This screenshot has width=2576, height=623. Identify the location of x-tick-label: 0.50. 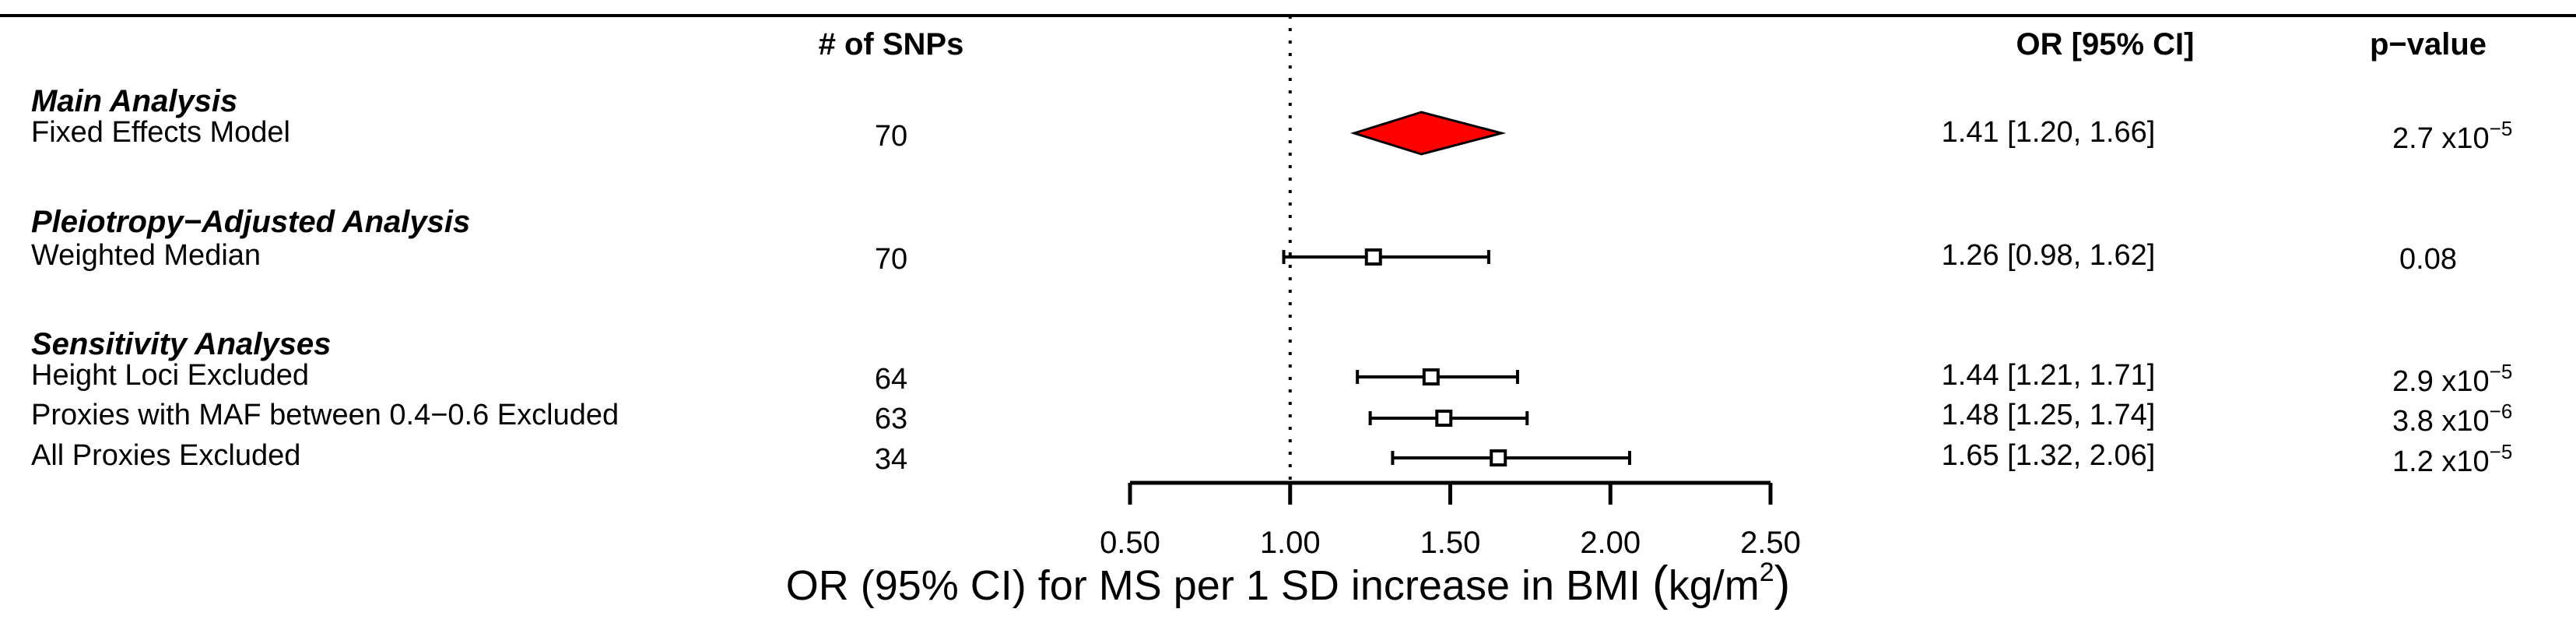
(1130, 543).